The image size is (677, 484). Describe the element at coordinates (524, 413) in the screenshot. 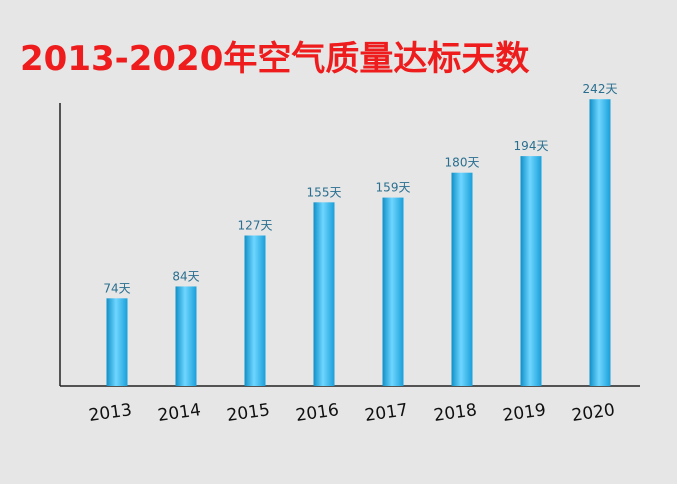

I see `category-label-2019: 2019` at that location.